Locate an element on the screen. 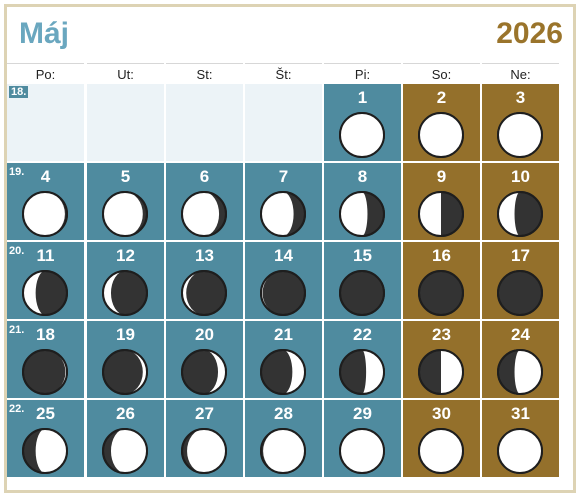  day-number: 21 is located at coordinates (283, 334).